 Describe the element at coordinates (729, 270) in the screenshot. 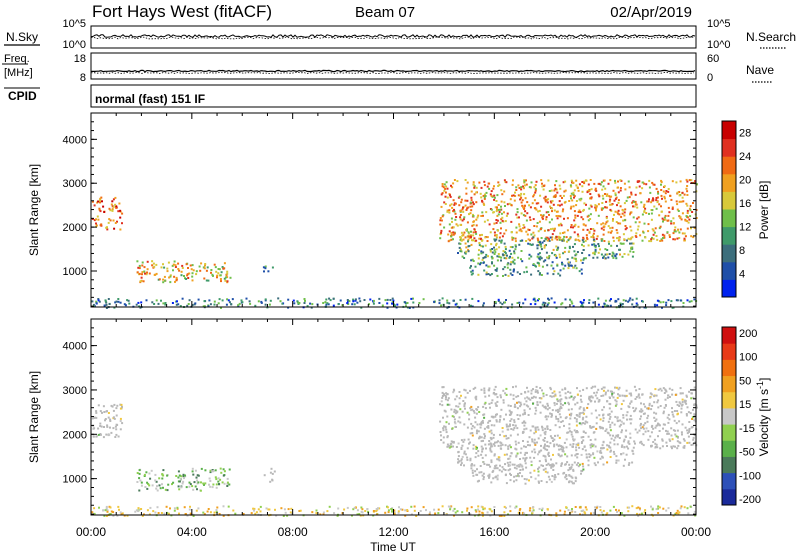

I see `colorbar-segment` at that location.